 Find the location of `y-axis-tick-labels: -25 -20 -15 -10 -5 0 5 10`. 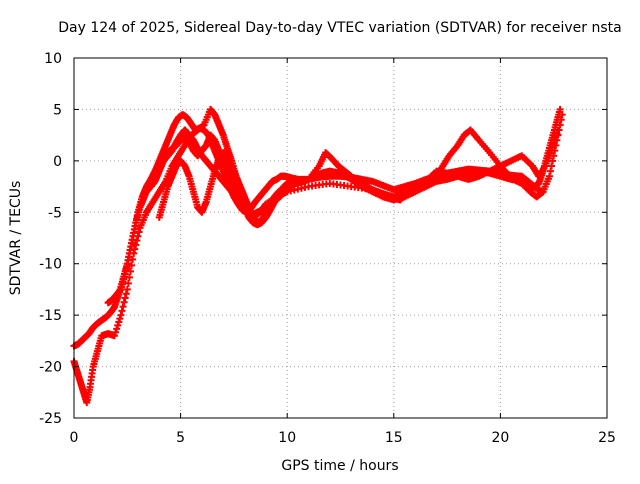

y-axis-tick-labels: -25 -20 -15 -10 -5 0 5 10 is located at coordinates (50, 239).